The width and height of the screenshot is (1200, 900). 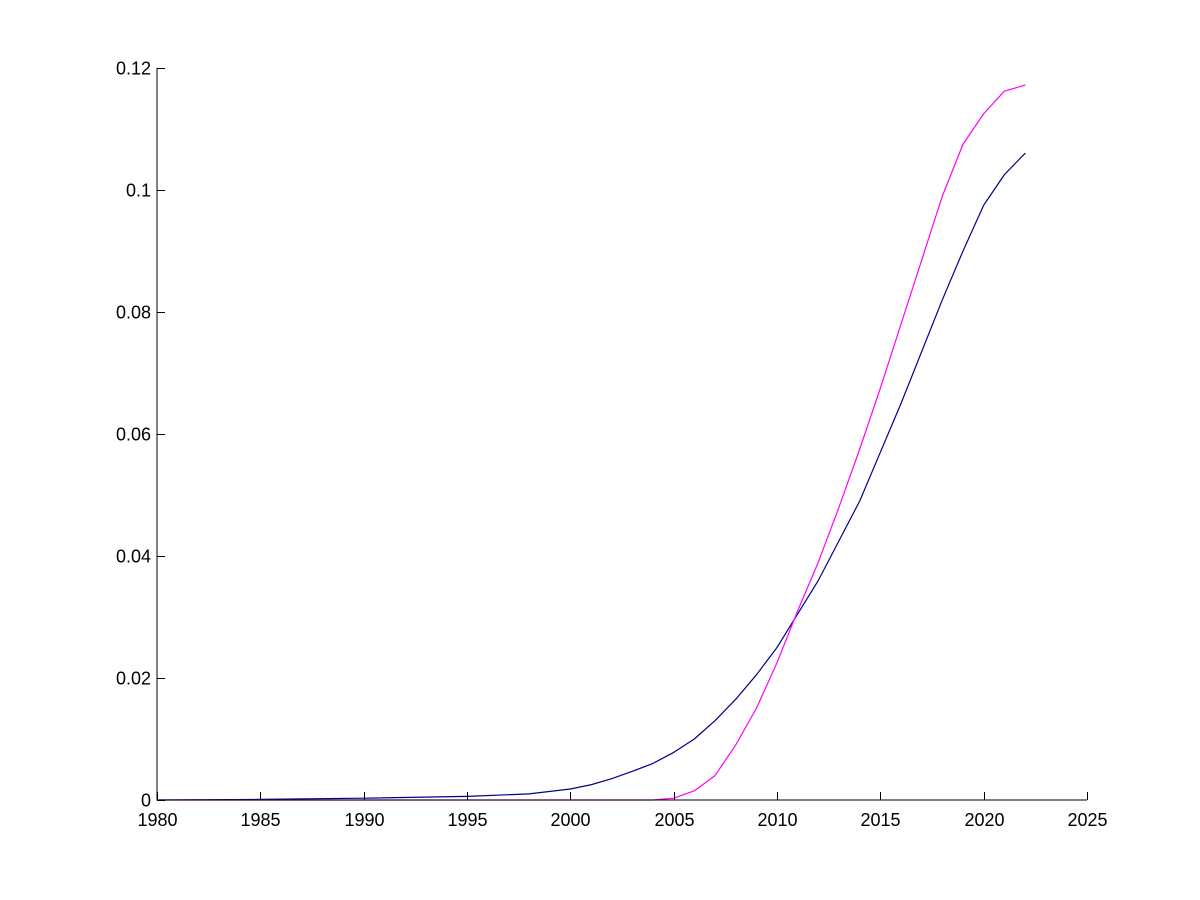 I want to click on y-tick-label: 0.12, so click(x=133, y=69).